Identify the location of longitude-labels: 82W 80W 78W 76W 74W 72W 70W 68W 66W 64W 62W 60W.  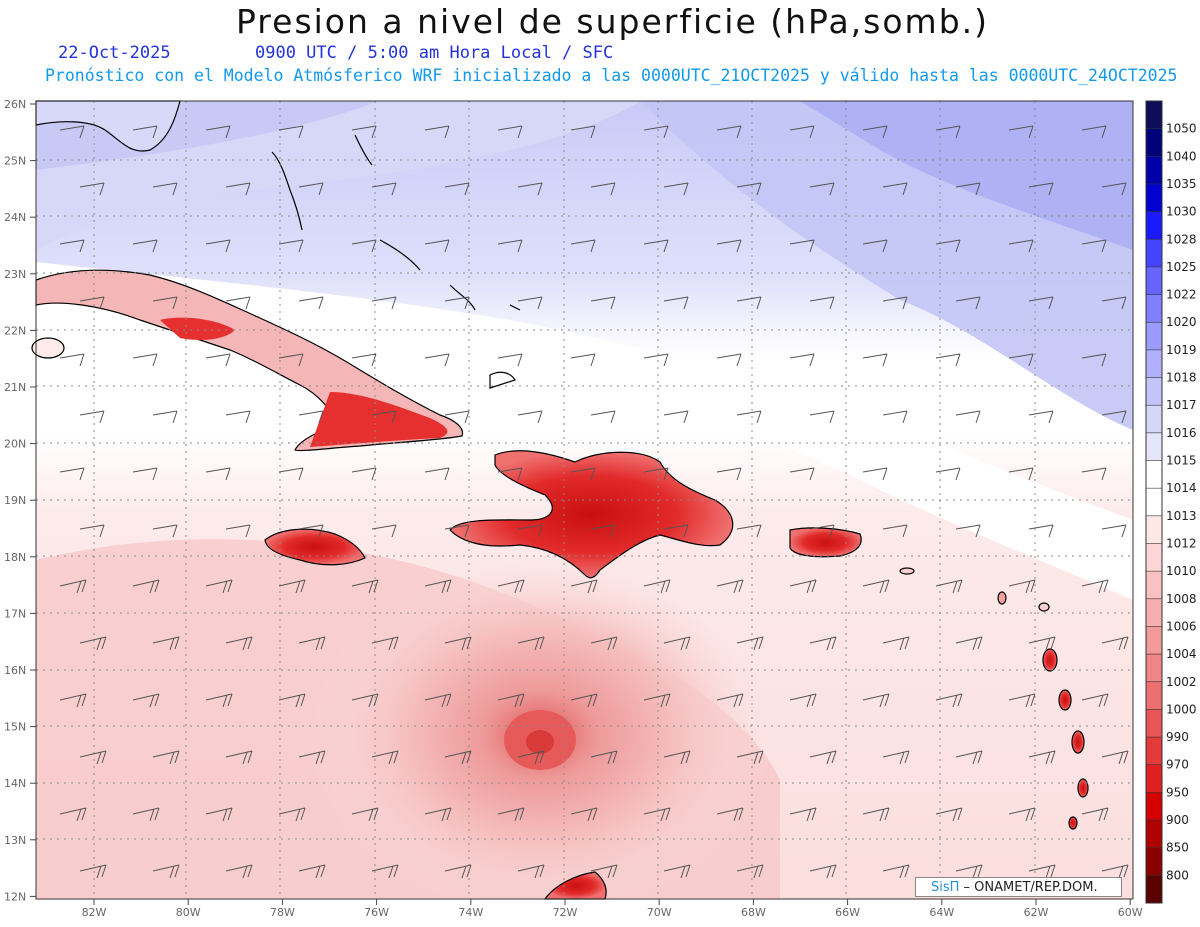
(612, 909).